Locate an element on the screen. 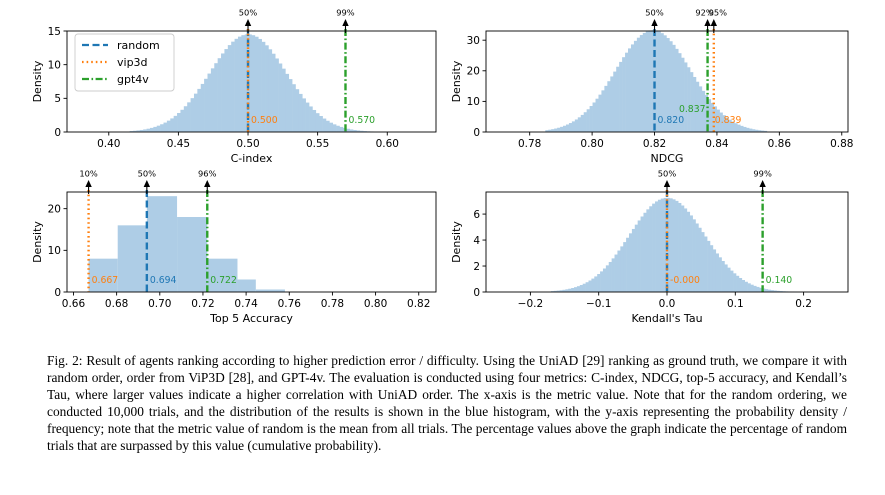 The height and width of the screenshot is (495, 885). cindex-y-axis-label: Density is located at coordinates (37, 81).